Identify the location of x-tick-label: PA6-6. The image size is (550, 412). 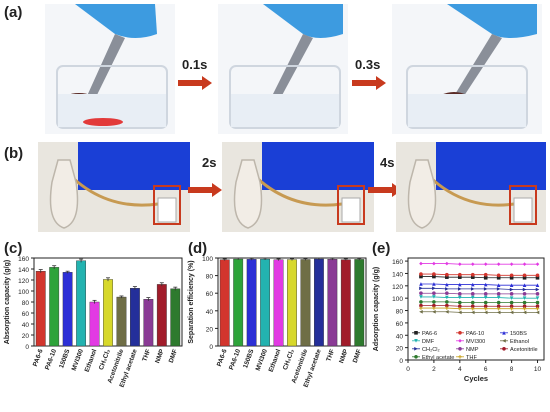
(222, 358).